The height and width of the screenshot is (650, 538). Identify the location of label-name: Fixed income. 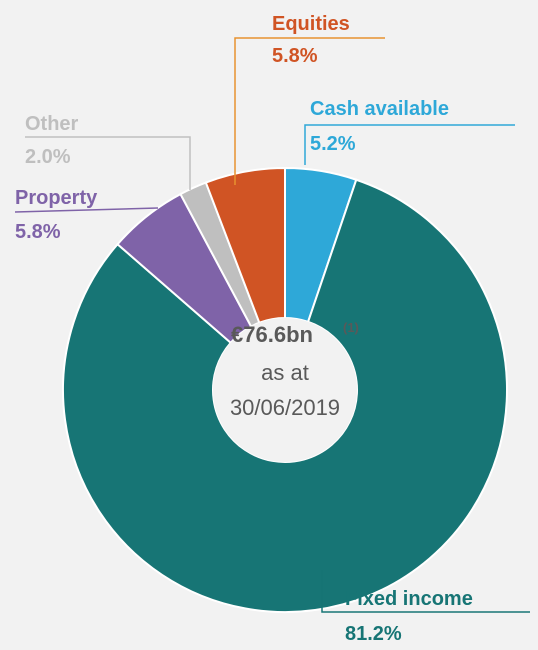
(409, 599).